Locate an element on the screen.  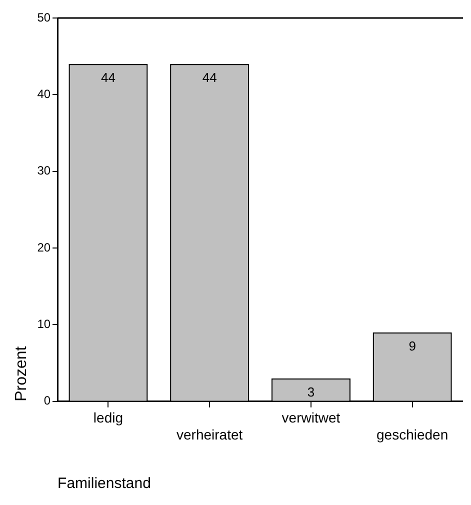
y-tick-label: 10 is located at coordinates (44, 324).